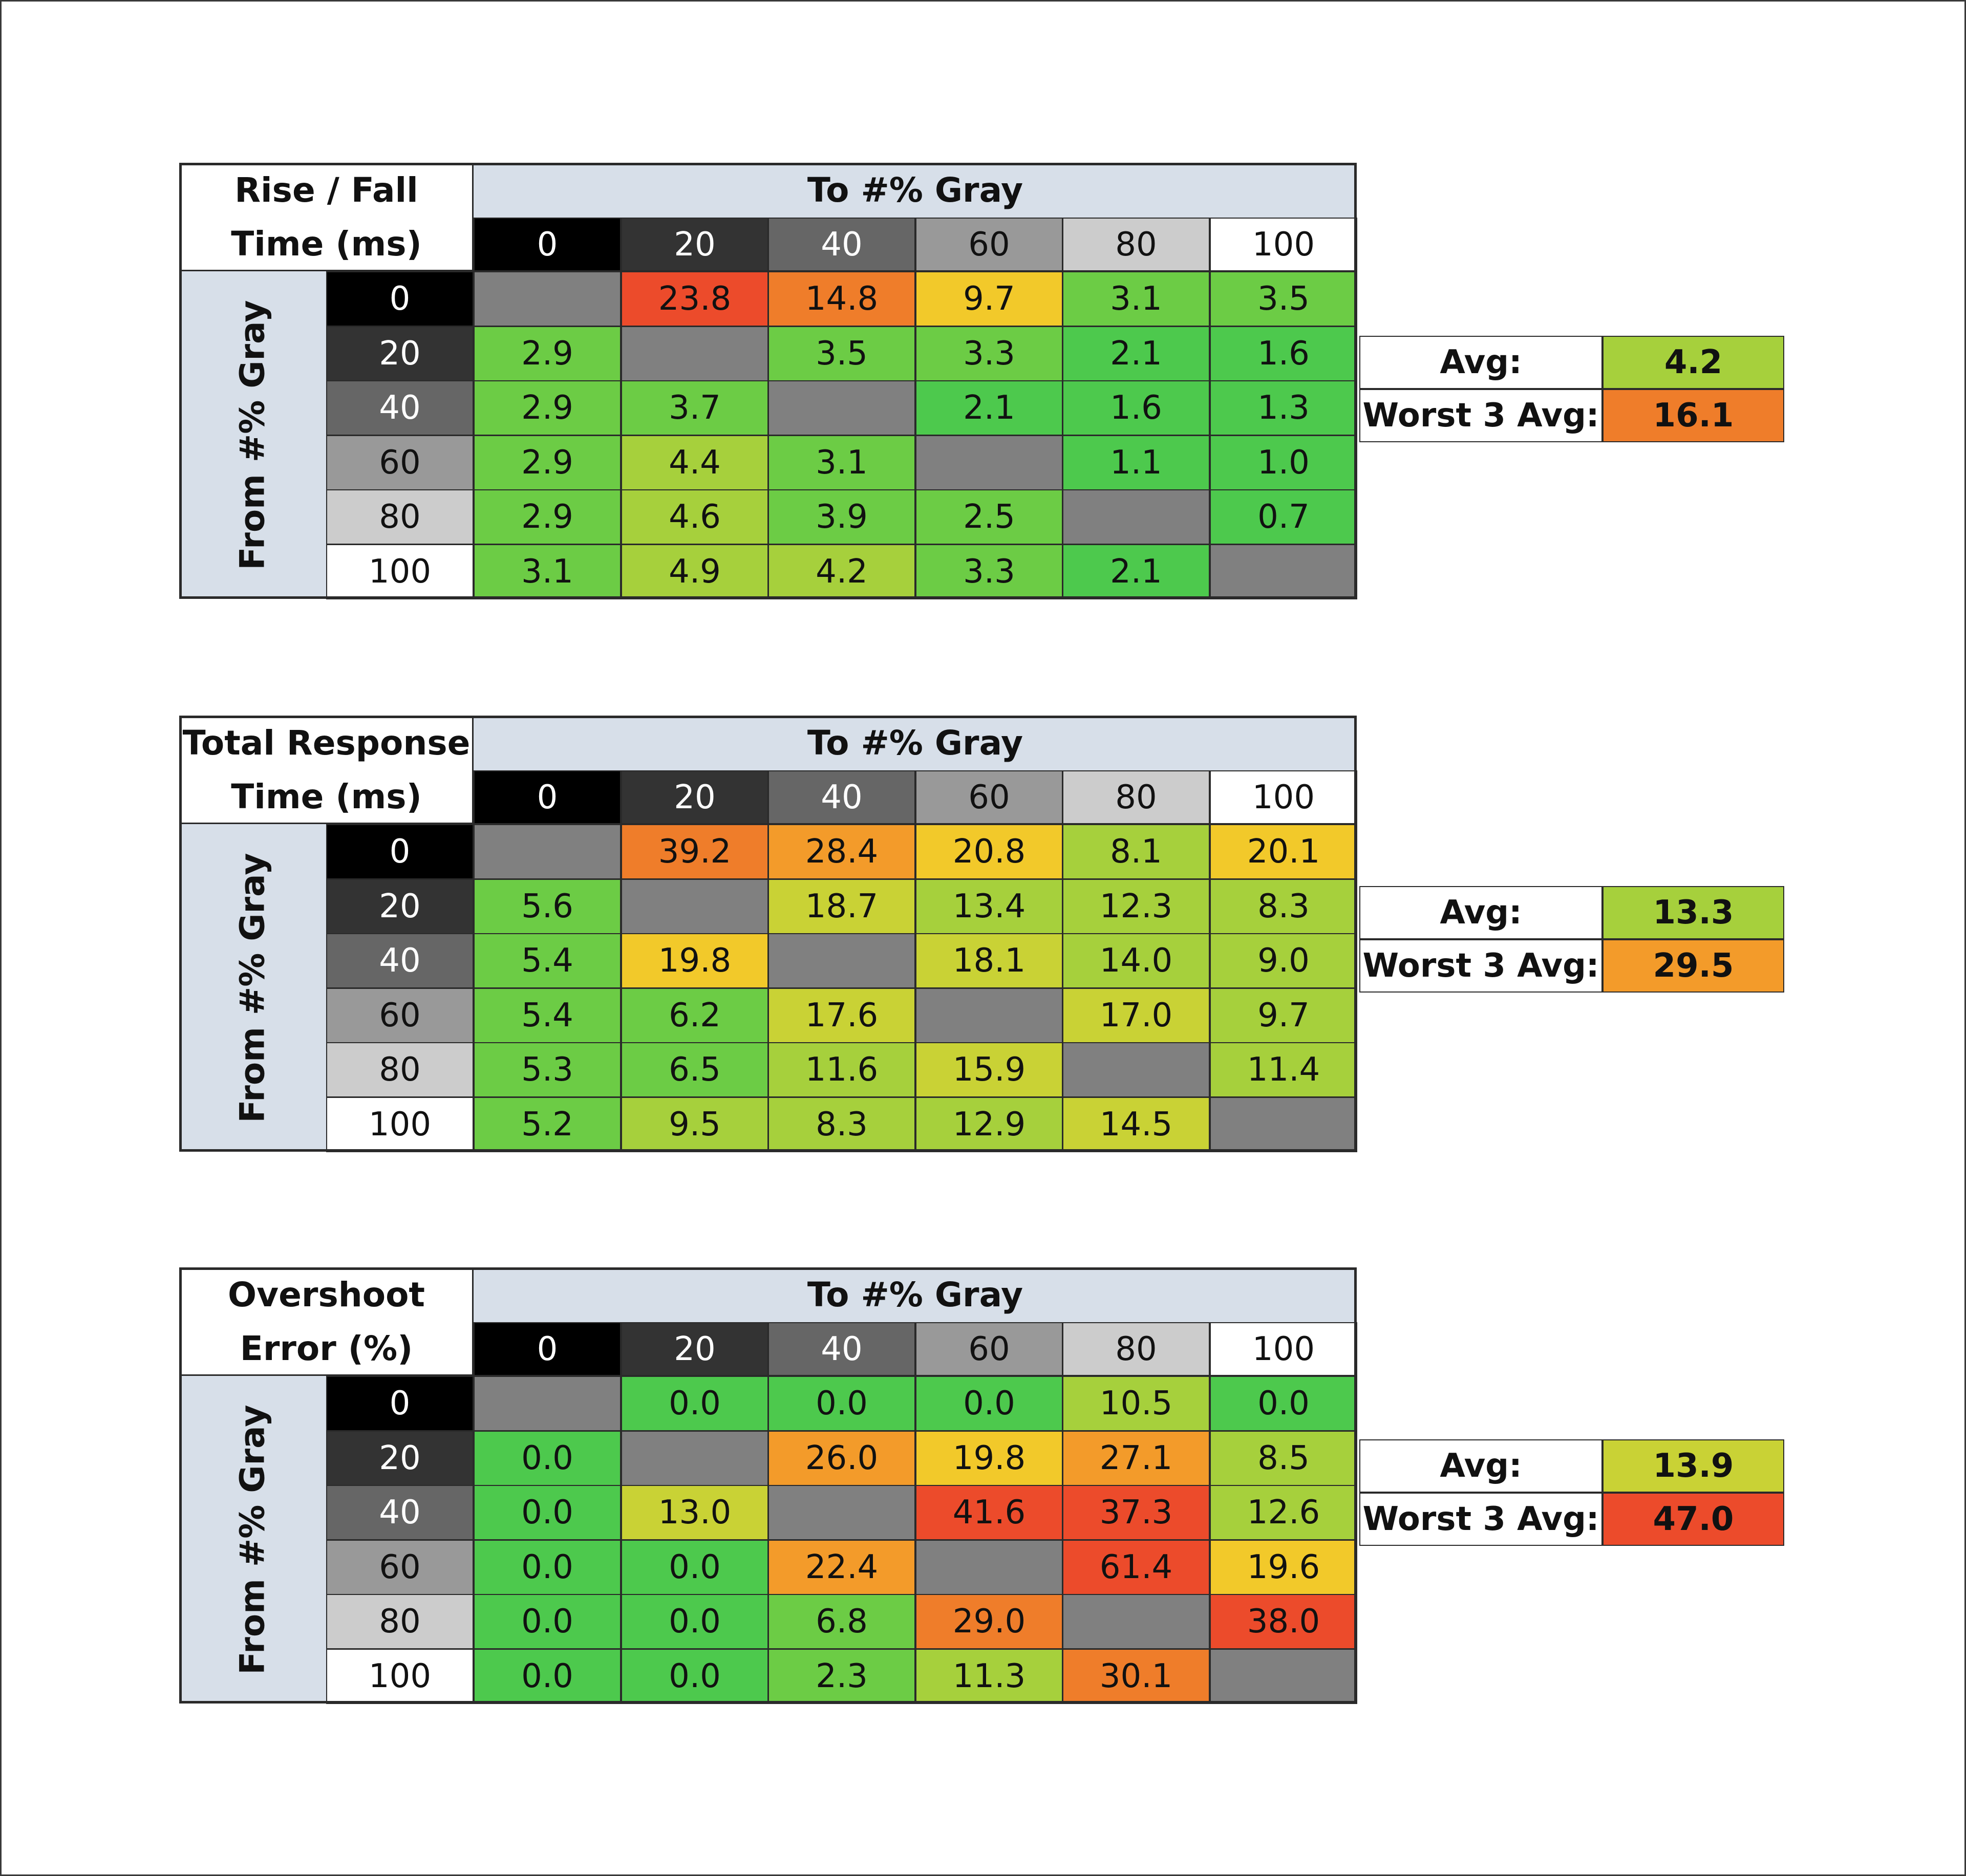 This screenshot has height=1876, width=1966. I want to click on avg-value: 13.9, so click(1693, 1466).